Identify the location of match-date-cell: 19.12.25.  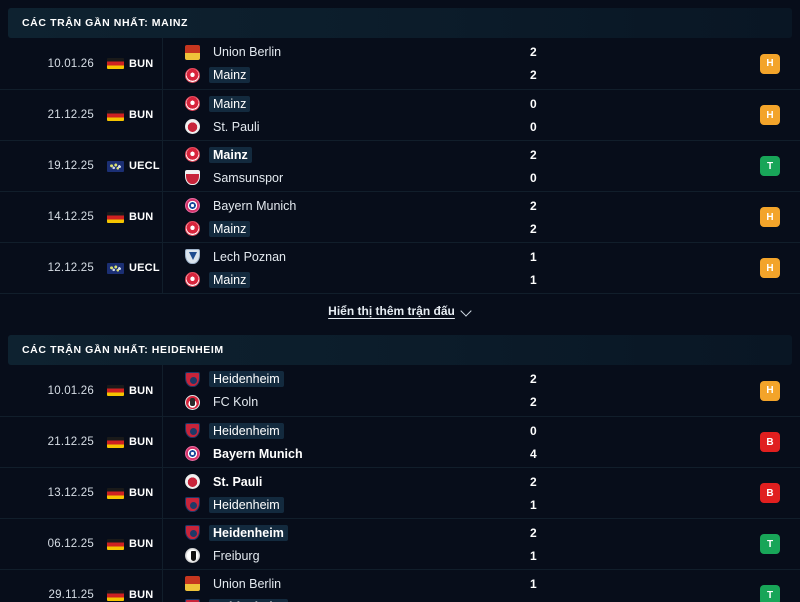
(50, 166).